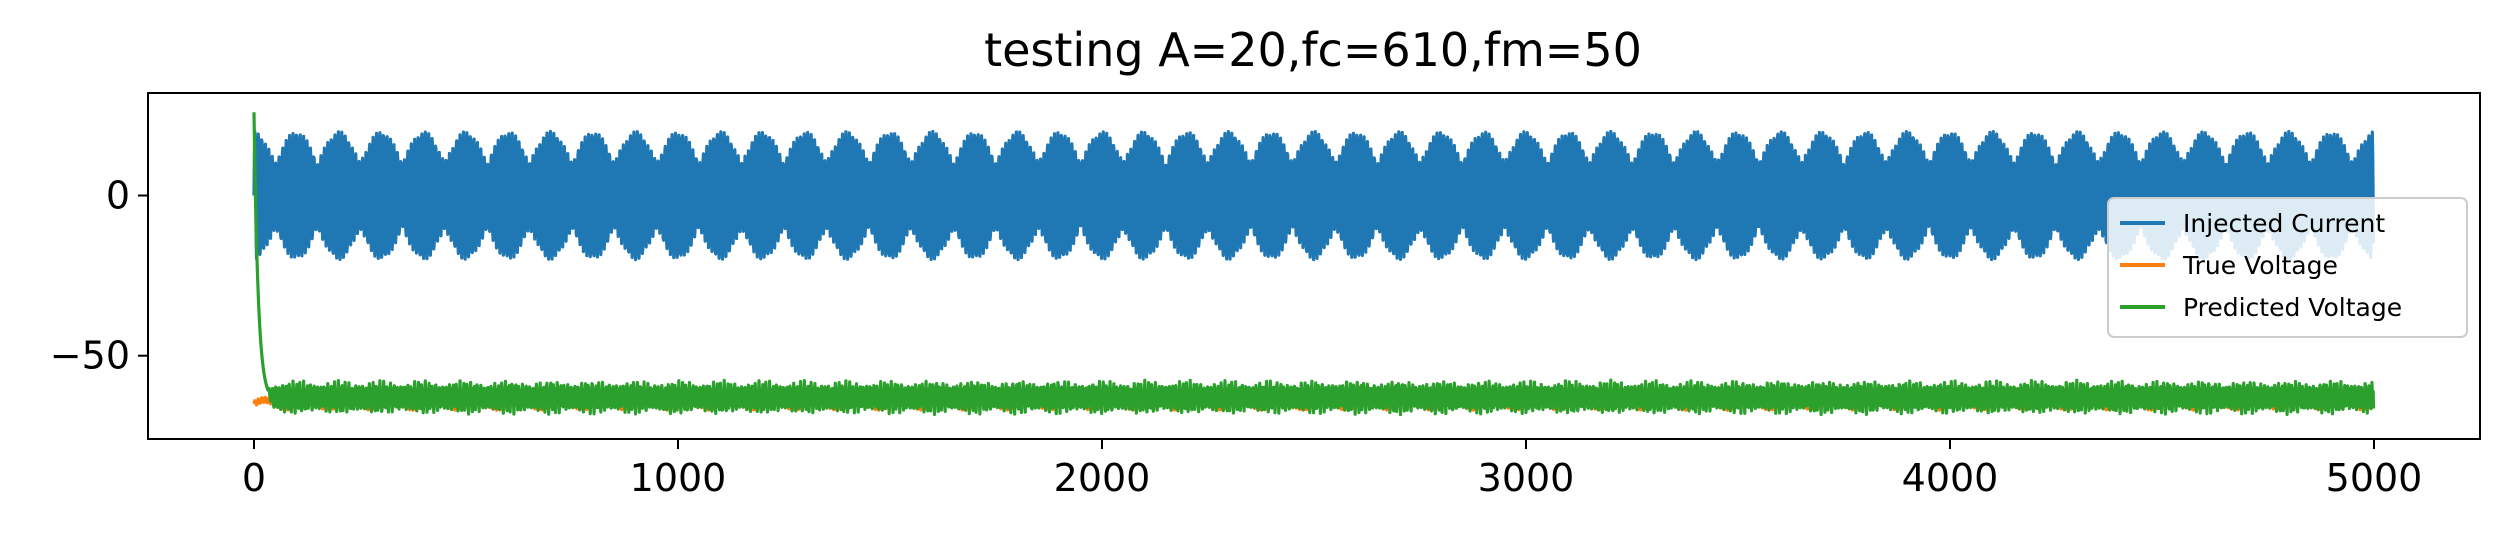  I want to click on x-tick-label: 1000, so click(678, 478).